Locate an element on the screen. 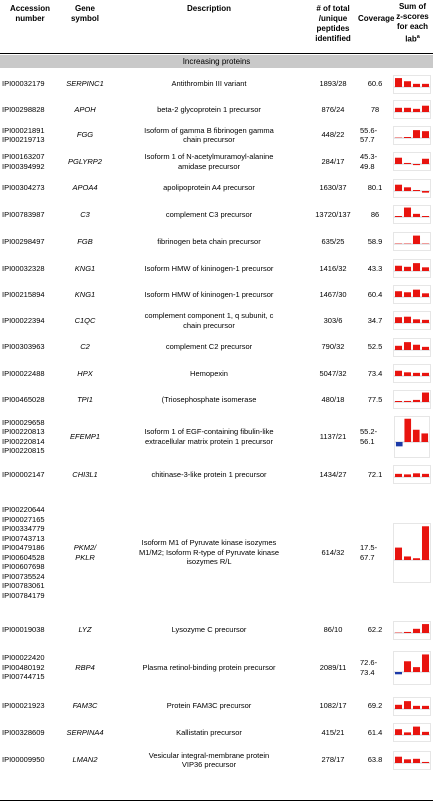 This screenshot has height=803, width=433. section-increasing-proteins: Increasing proteins is located at coordinates (216, 61).